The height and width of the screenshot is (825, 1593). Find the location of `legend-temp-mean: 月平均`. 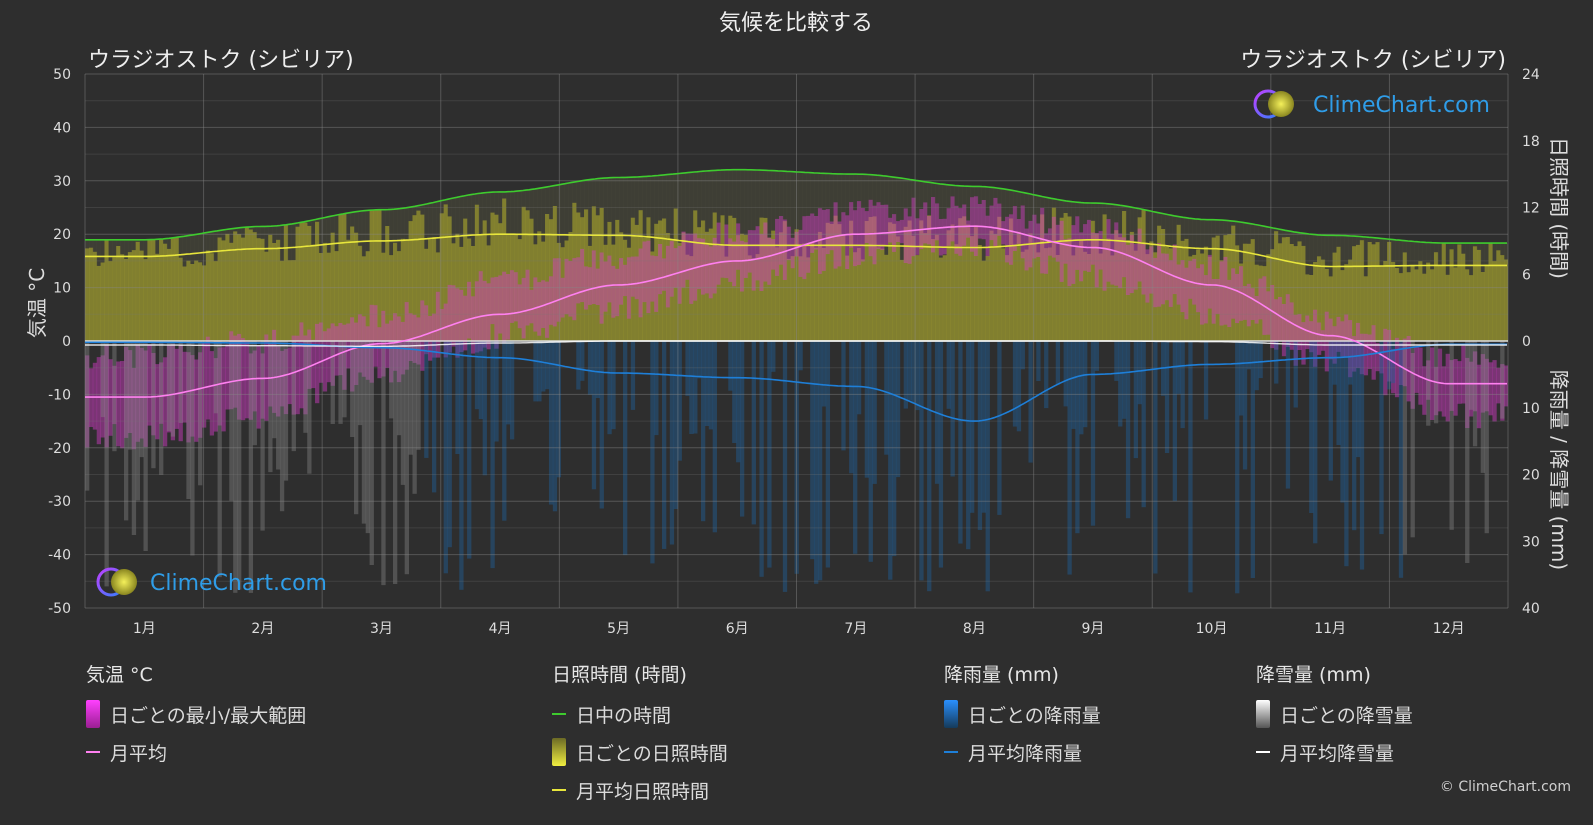

legend-temp-mean: 月平均 is located at coordinates (196, 752).